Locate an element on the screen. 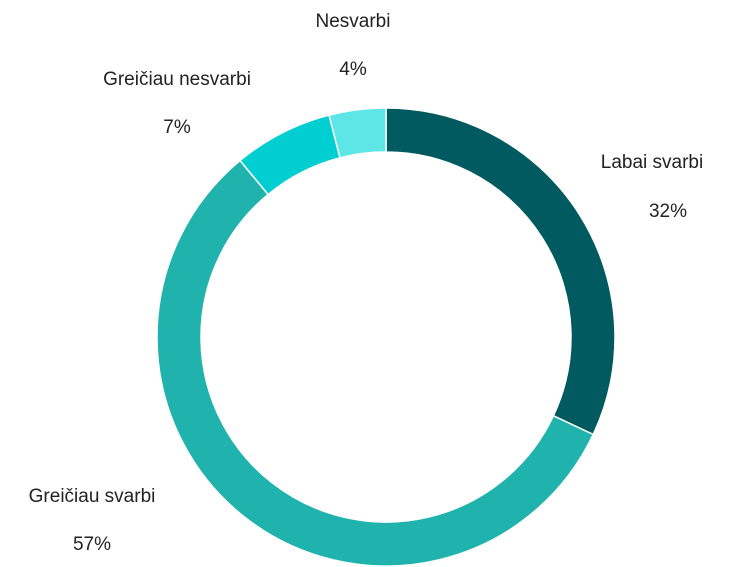  donut-segment is located at coordinates (357, 133).